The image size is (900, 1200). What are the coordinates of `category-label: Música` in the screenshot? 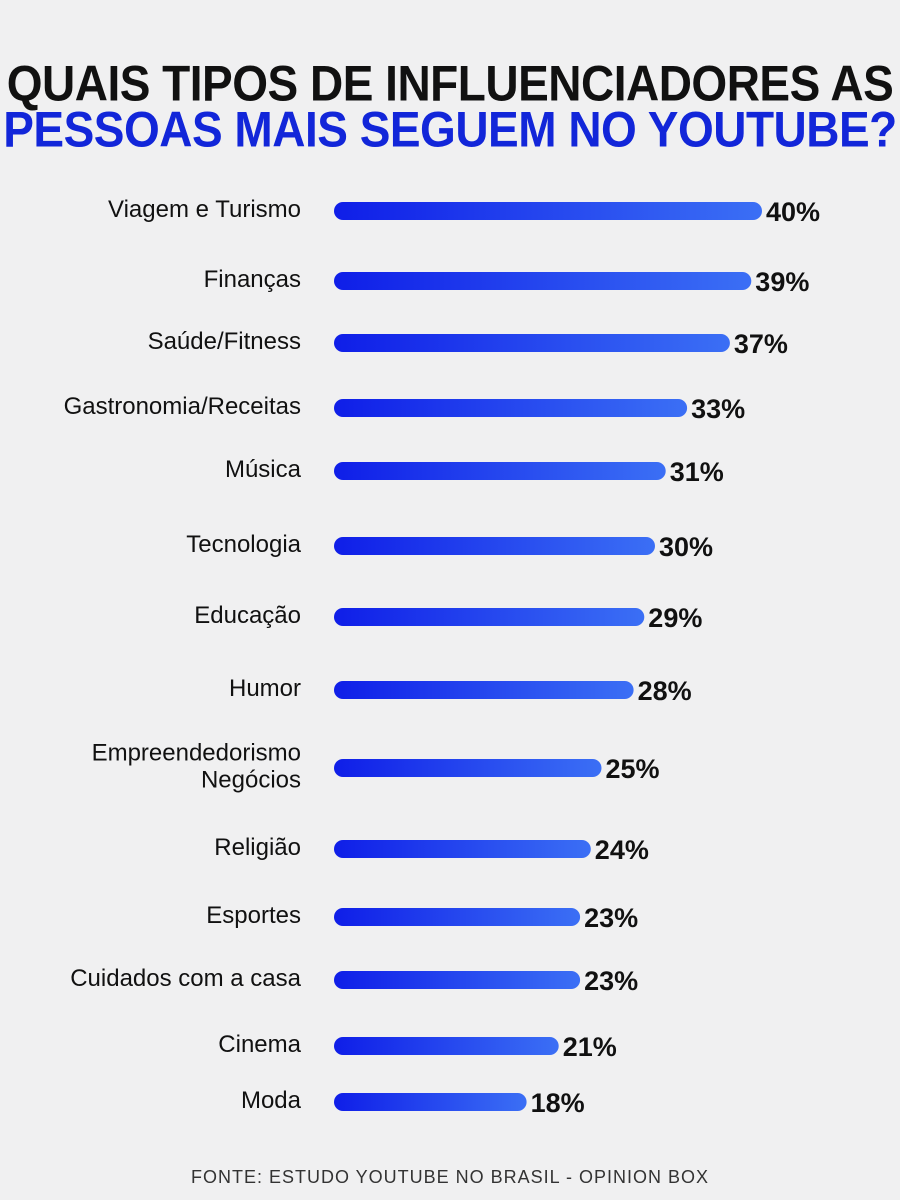 It's located at (263, 469).